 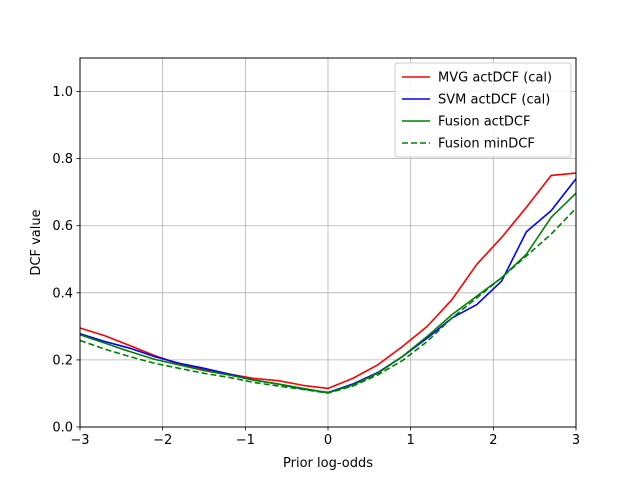 What do you see at coordinates (62, 226) in the screenshot?
I see `y-tick-label: 0.6` at bounding box center [62, 226].